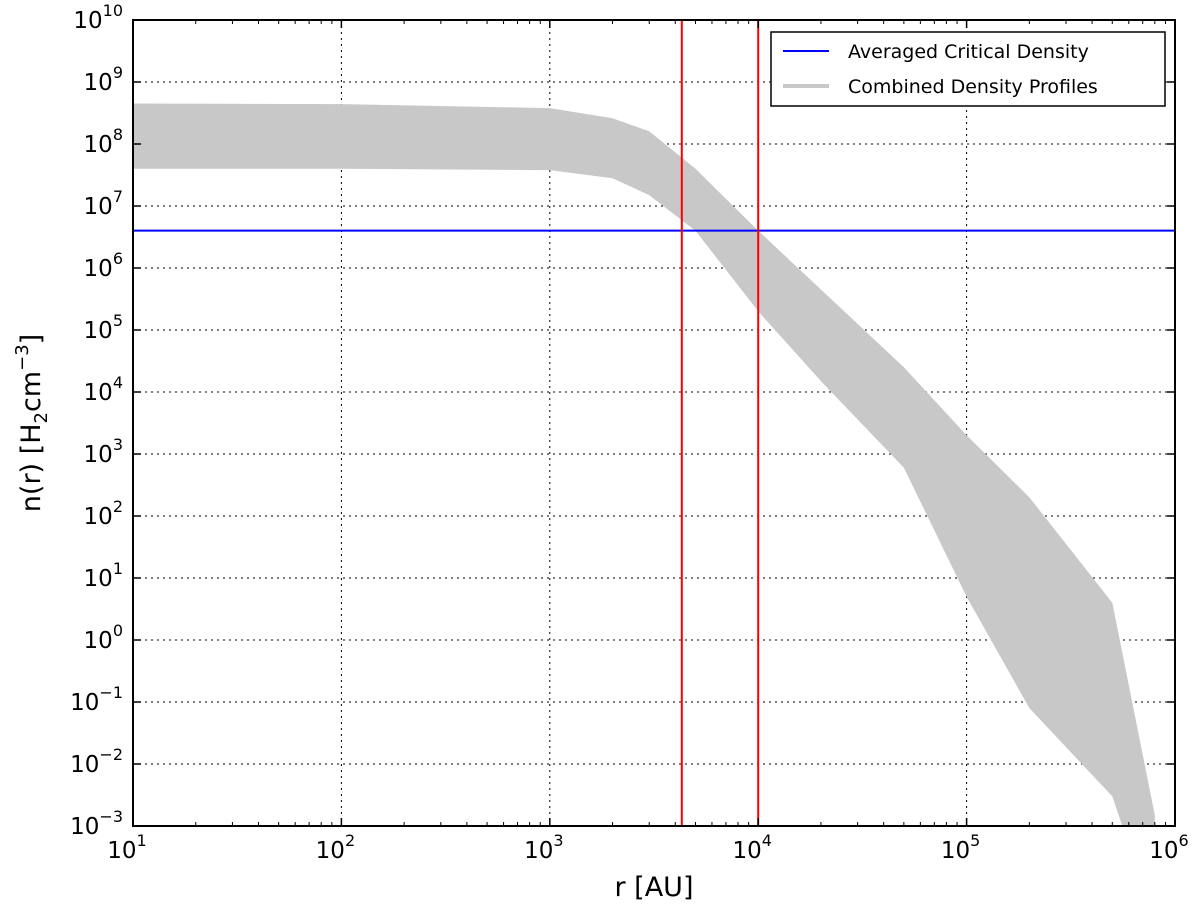 Image resolution: width=1200 pixels, height=911 pixels. I want to click on y-tick-label: 10⁻², so click(96, 761).